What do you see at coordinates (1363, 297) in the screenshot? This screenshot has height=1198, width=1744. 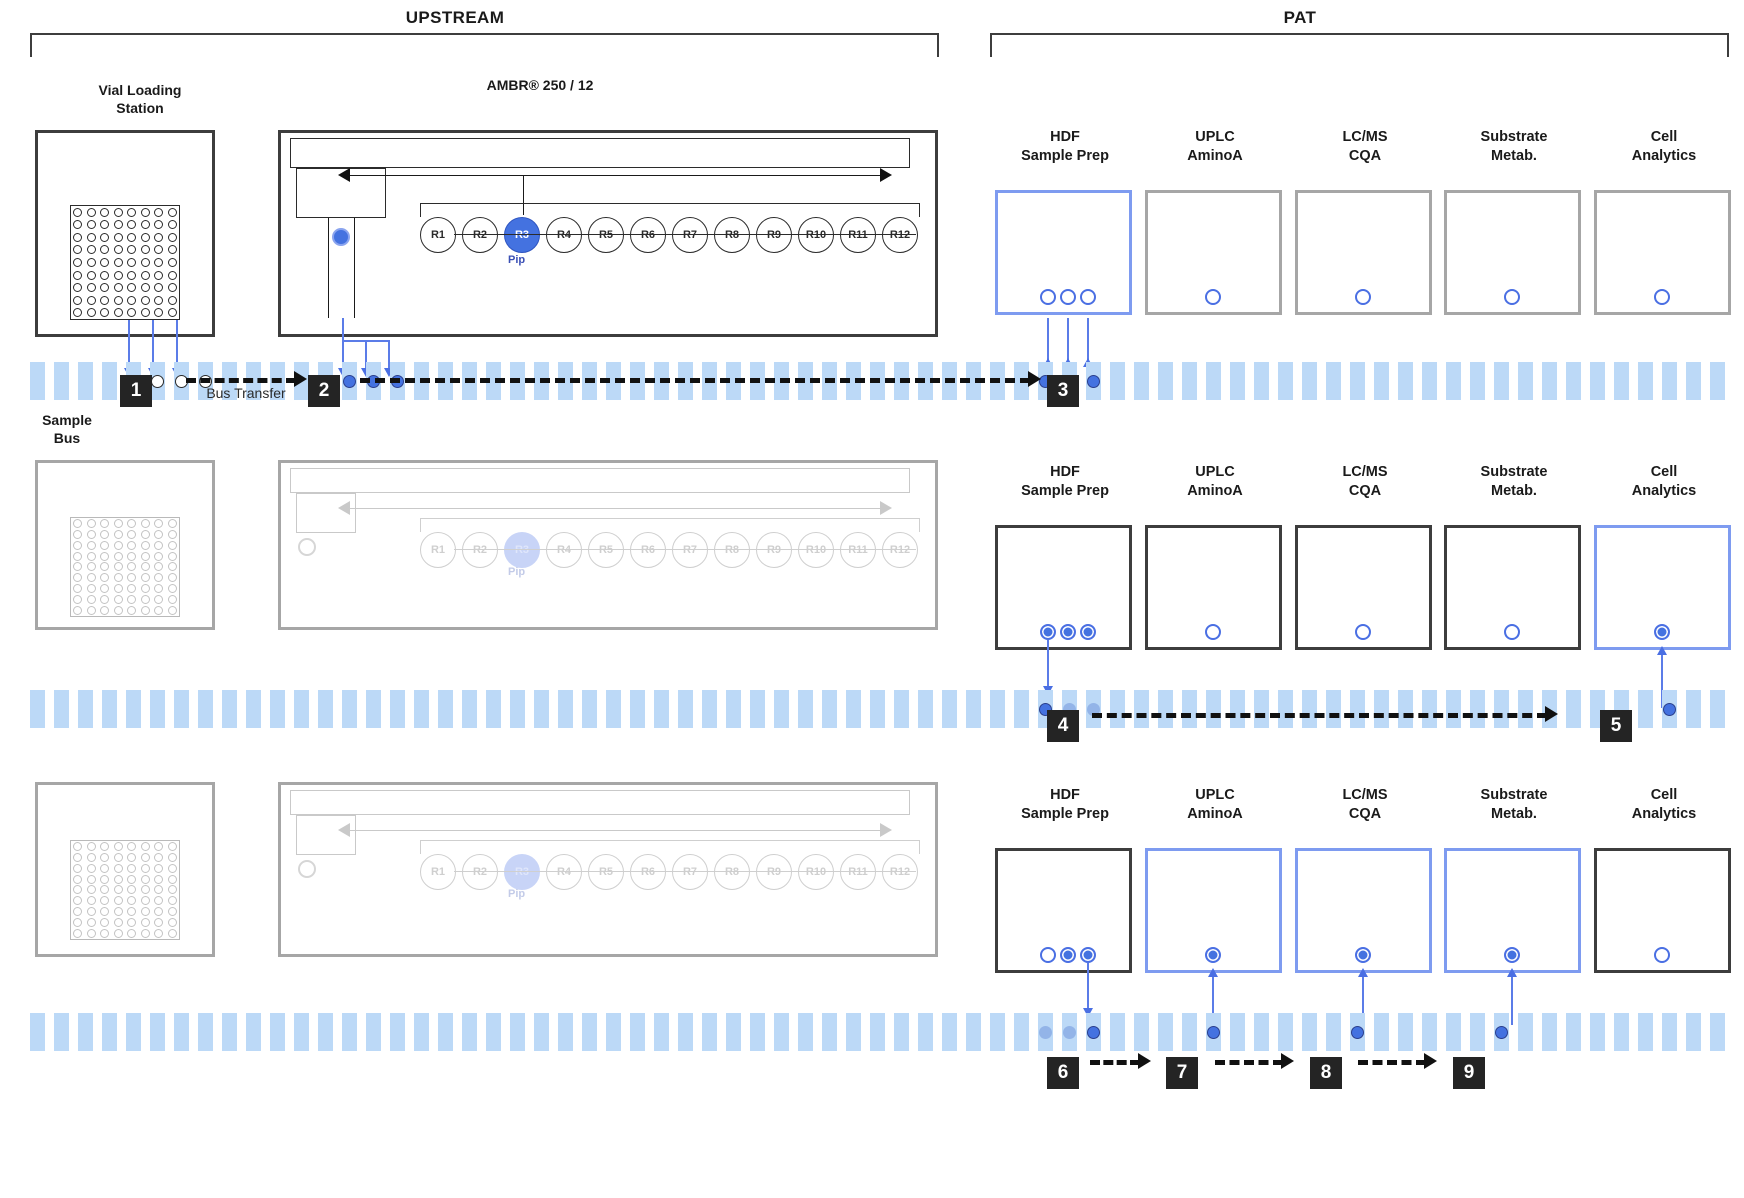 I see `sample-circle-lcms-r1` at bounding box center [1363, 297].